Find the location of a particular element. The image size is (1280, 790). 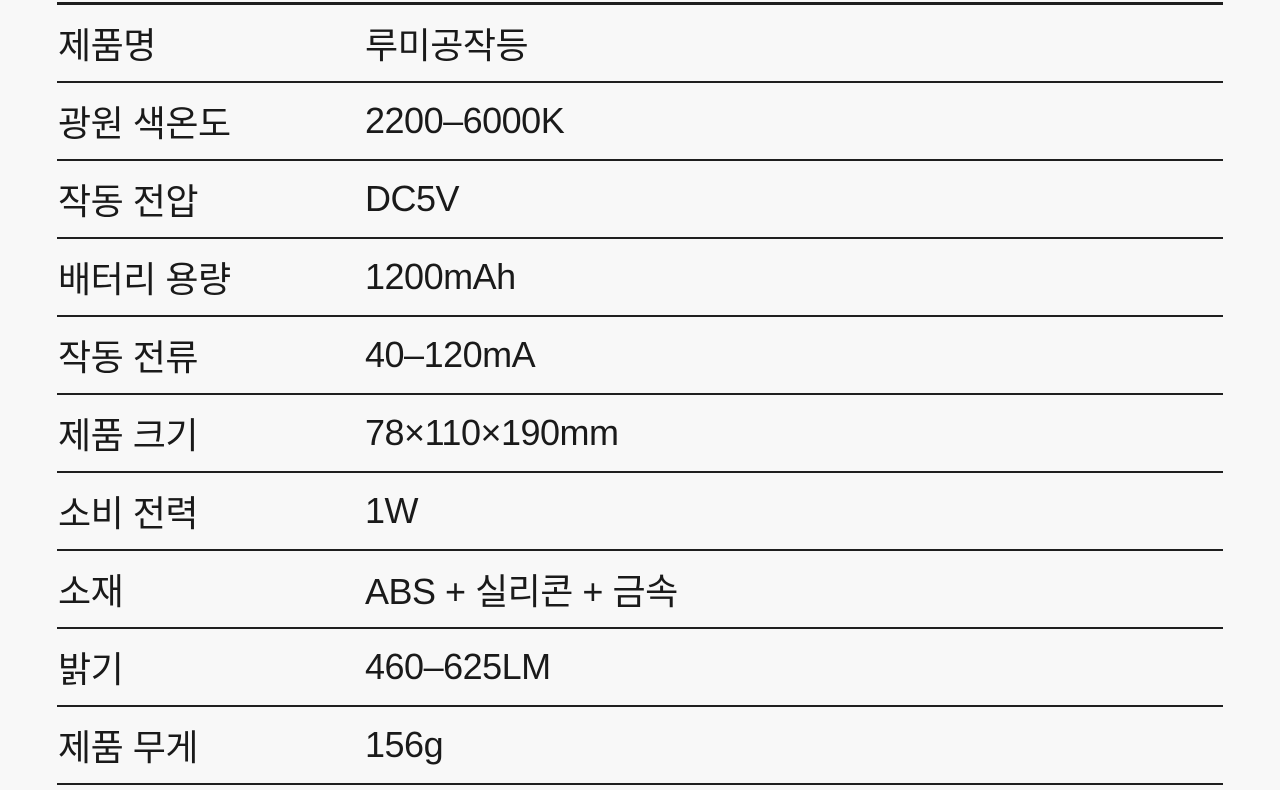

spec-value: DC5V is located at coordinates (412, 198).